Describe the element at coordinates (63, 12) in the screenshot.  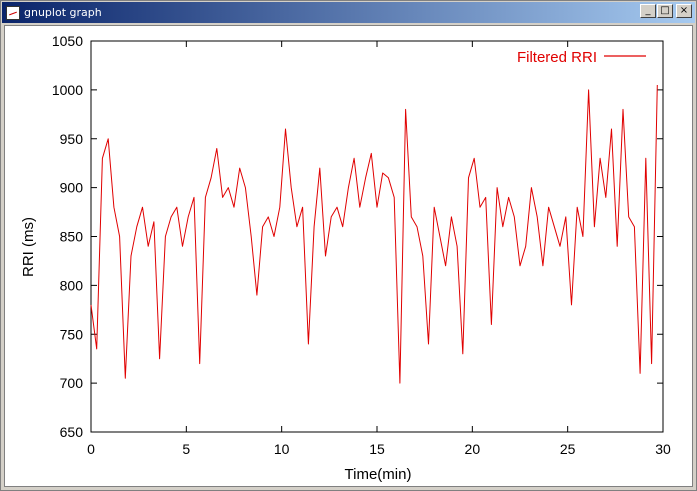
I see `window-title: gnuplot graph` at that location.